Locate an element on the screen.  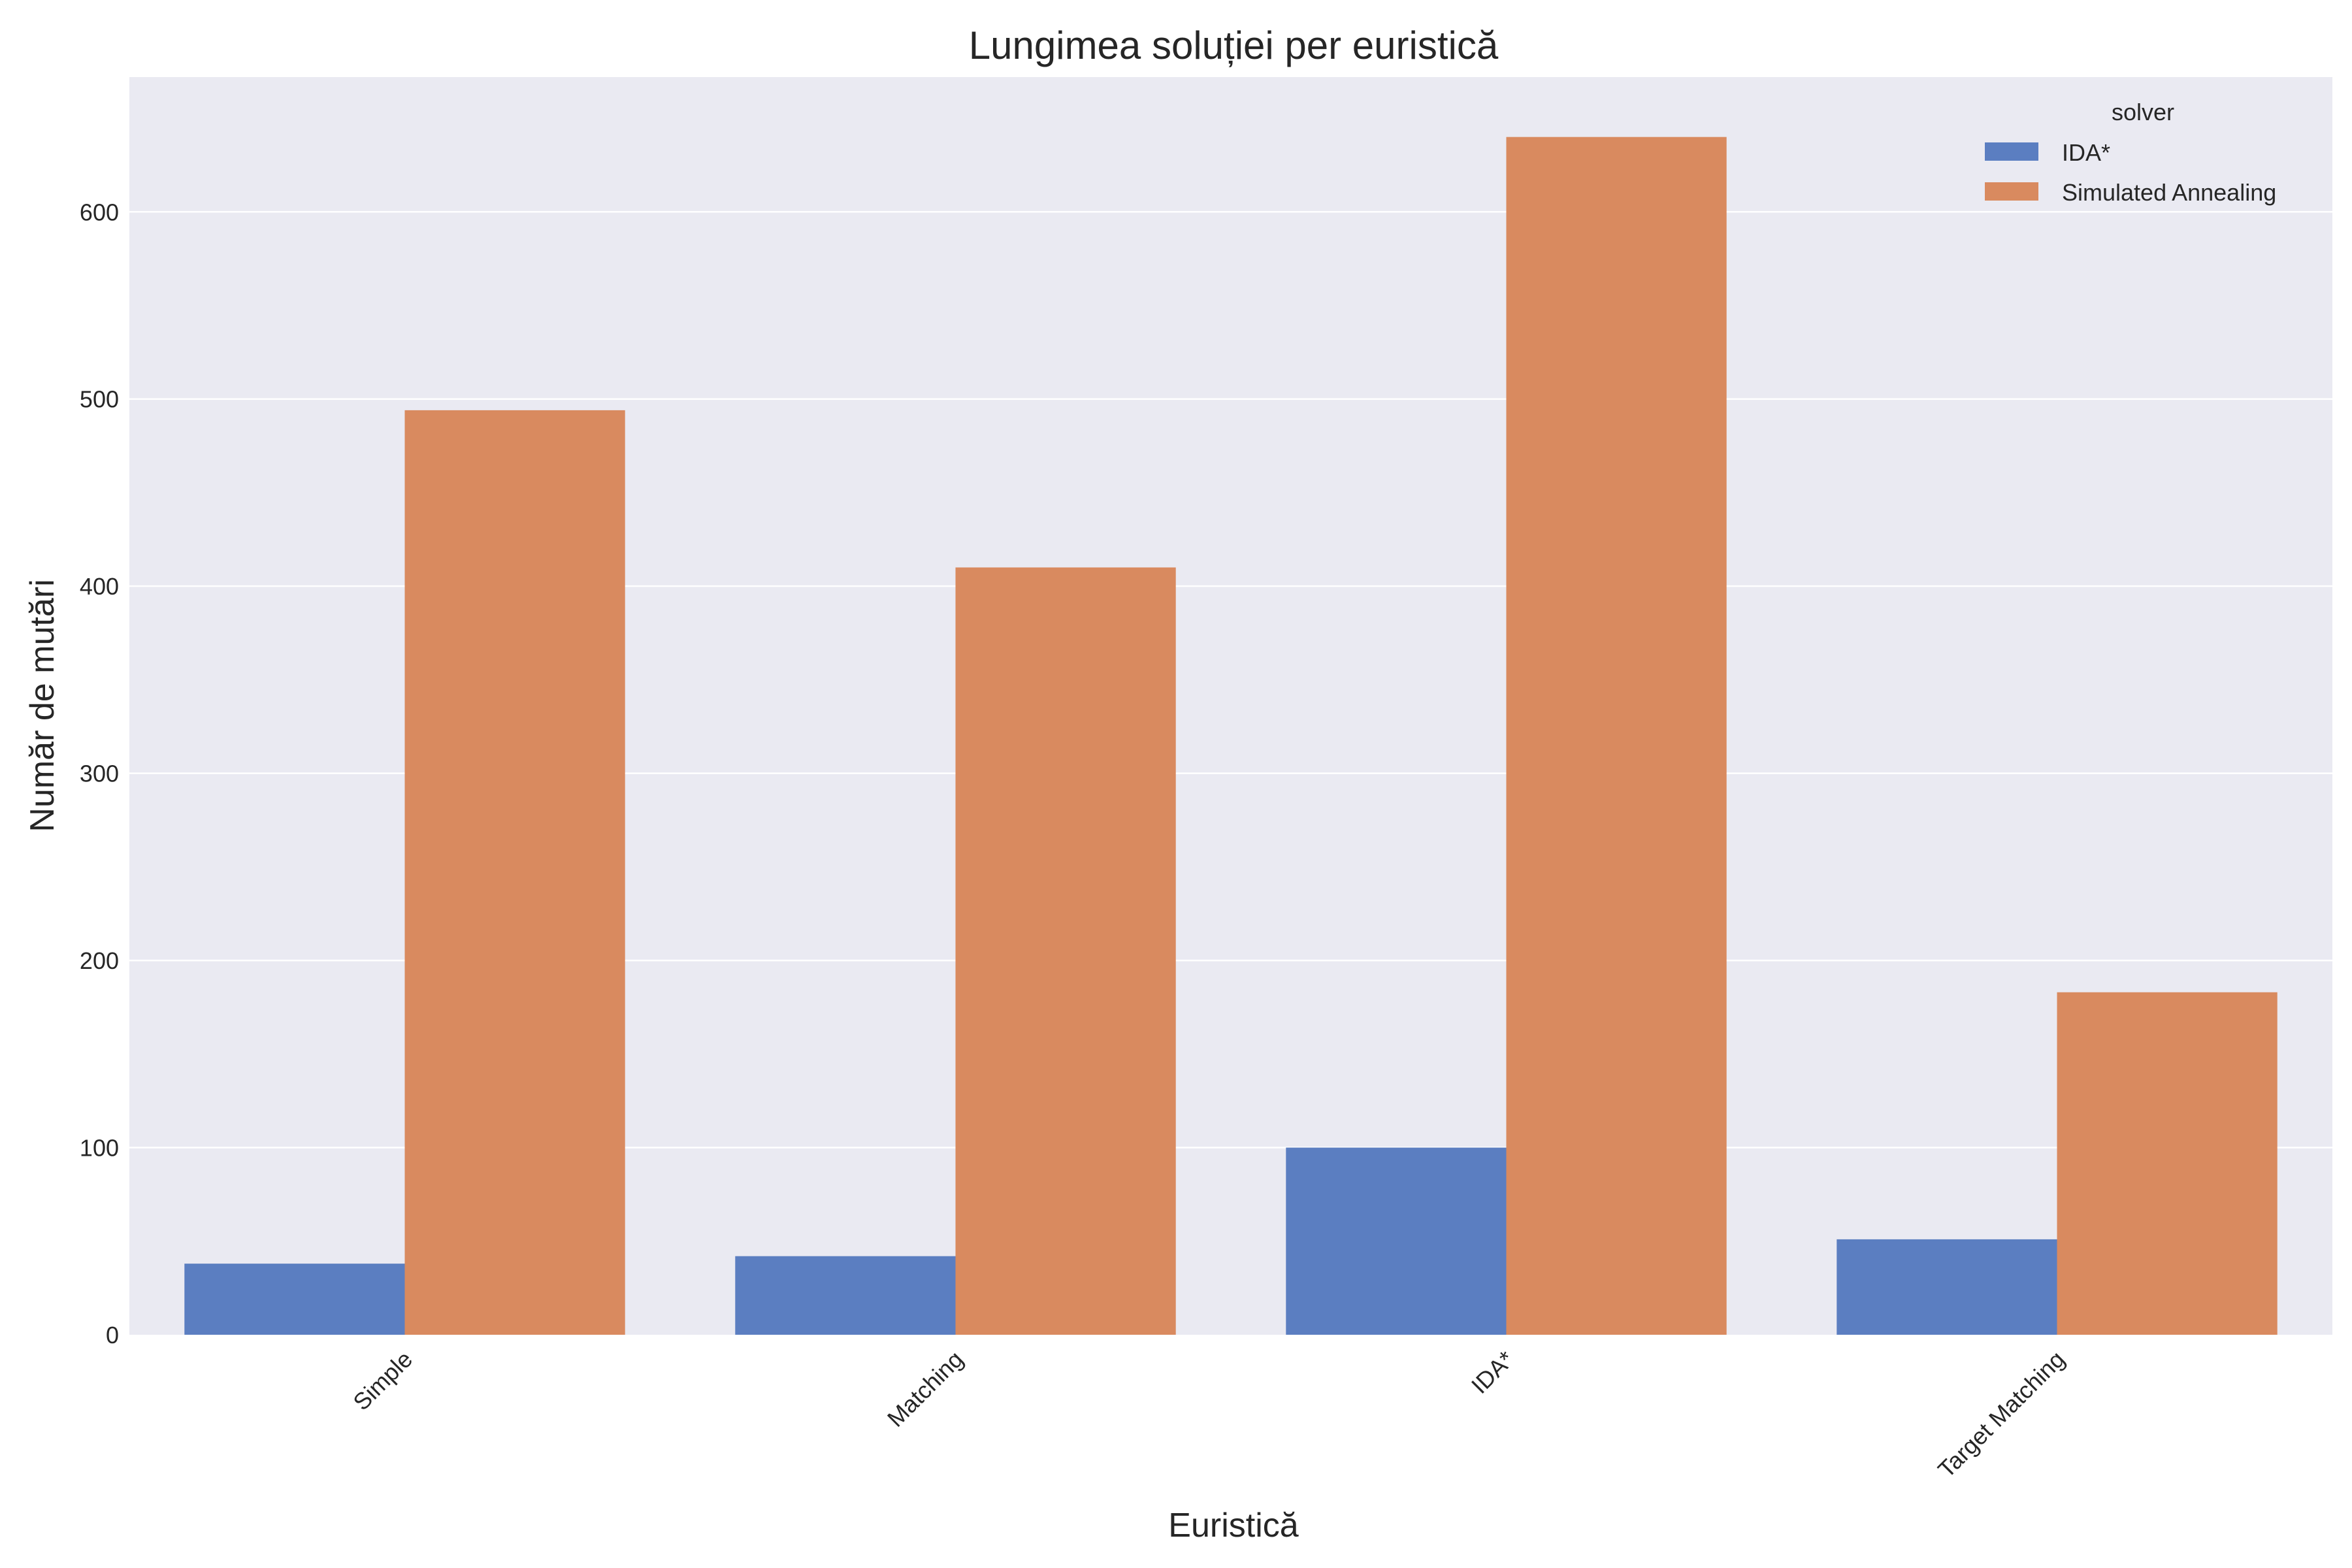
legend-swatch-ida is located at coordinates (2011, 151).